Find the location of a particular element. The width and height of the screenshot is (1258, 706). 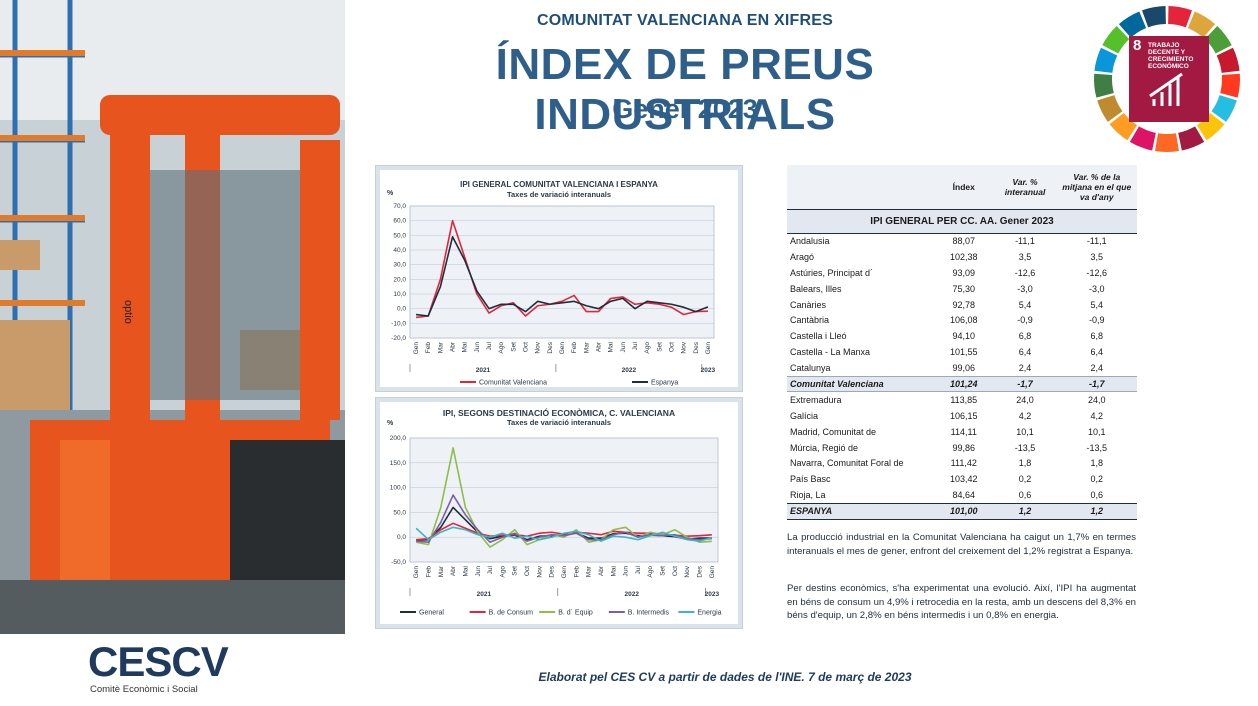

table-cell-region: Astúries, Principat d´ is located at coordinates (832, 272).